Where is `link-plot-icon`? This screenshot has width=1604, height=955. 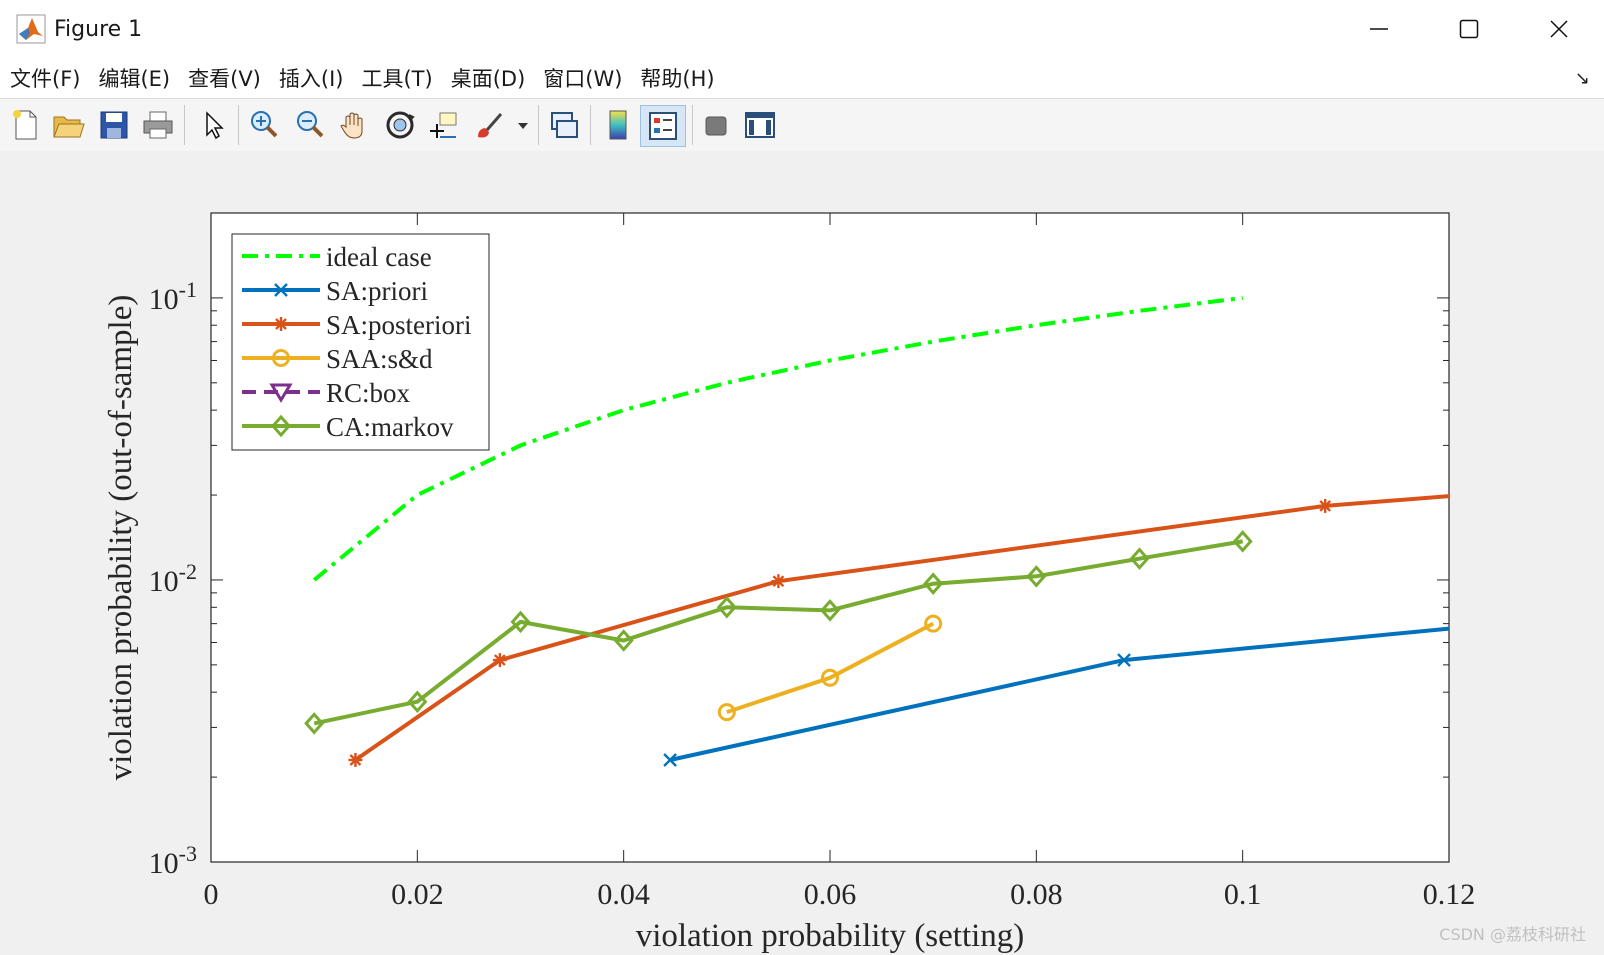 link-plot-icon is located at coordinates (564, 125).